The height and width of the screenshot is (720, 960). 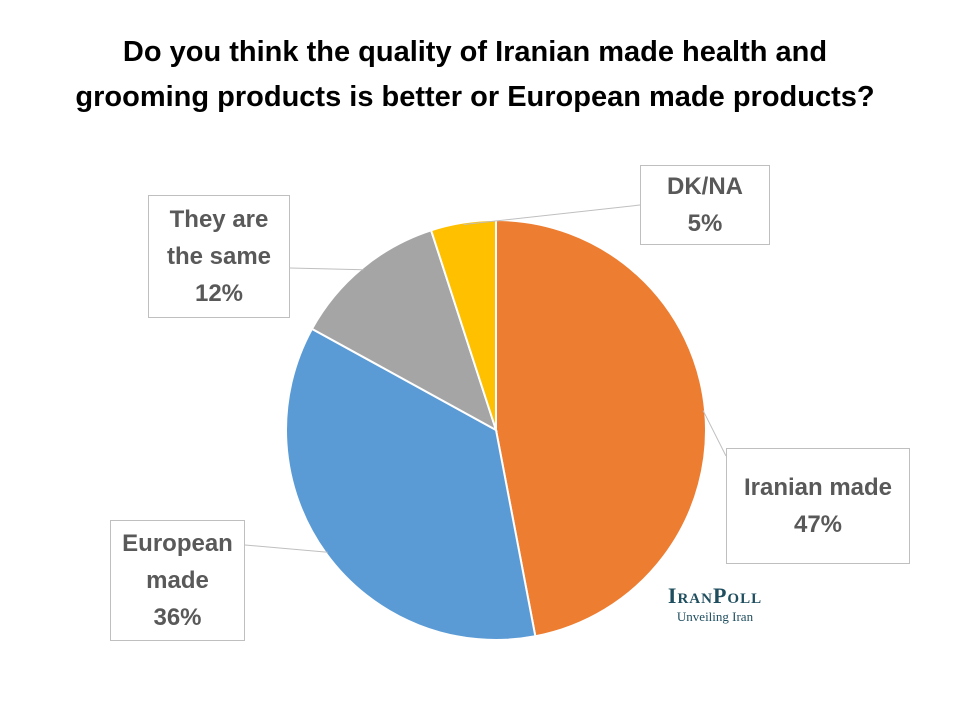 I want to click on label-category: They are the same, so click(x=219, y=238).